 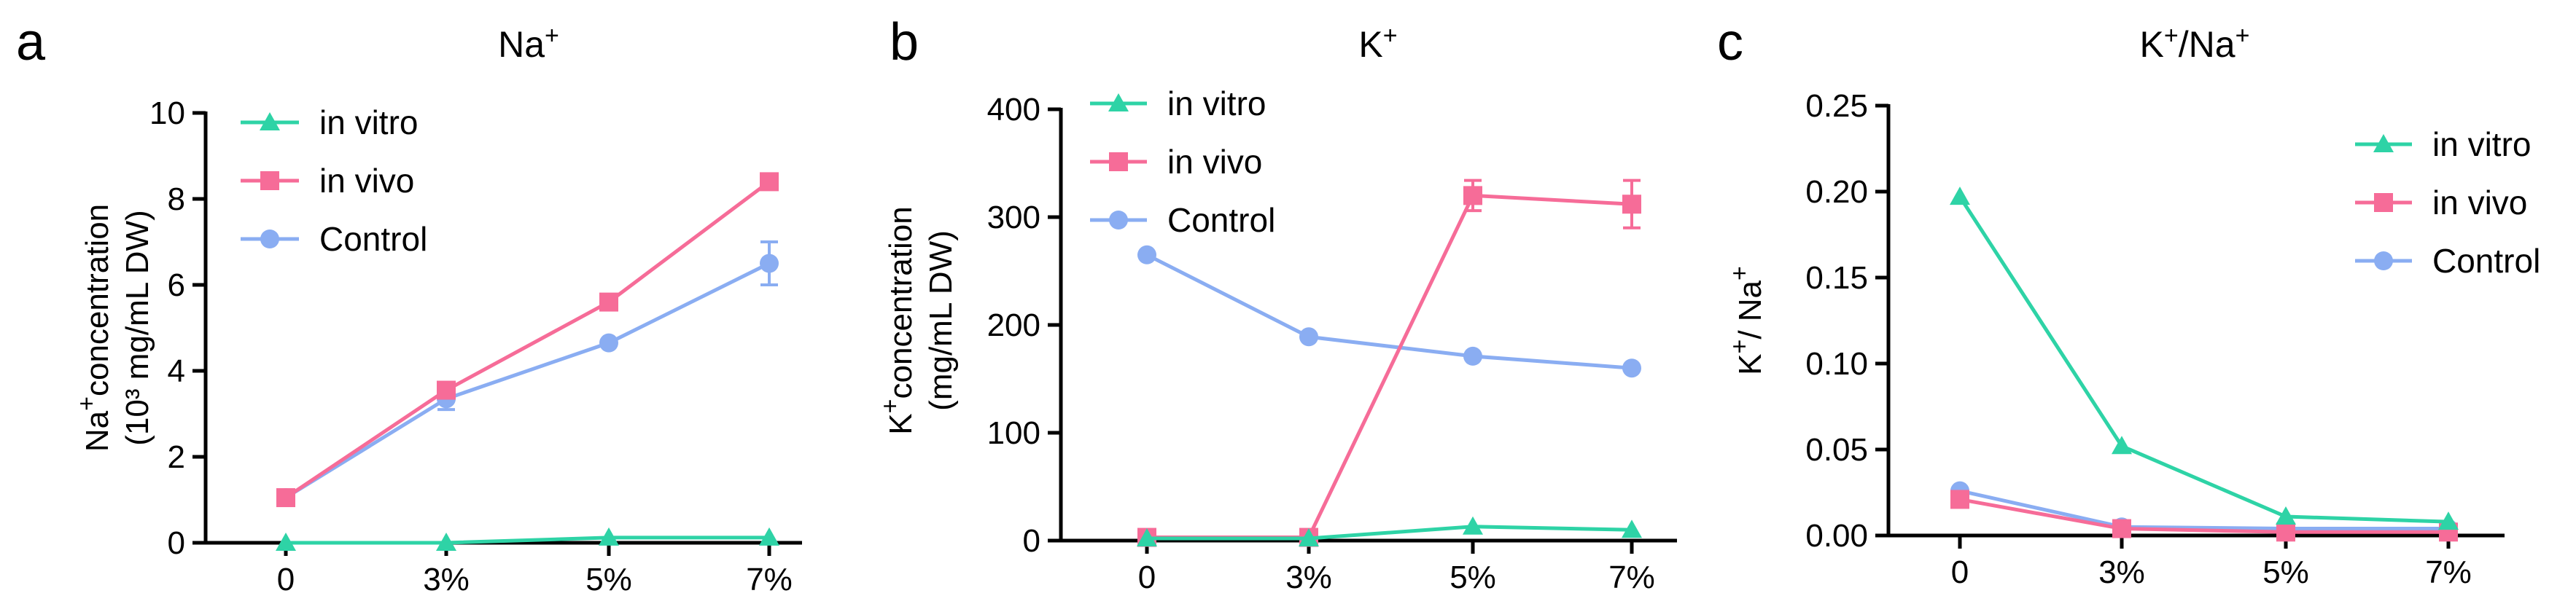 I want to click on y-axis-label-units: (10³ mg/mL DW), so click(x=137, y=328).